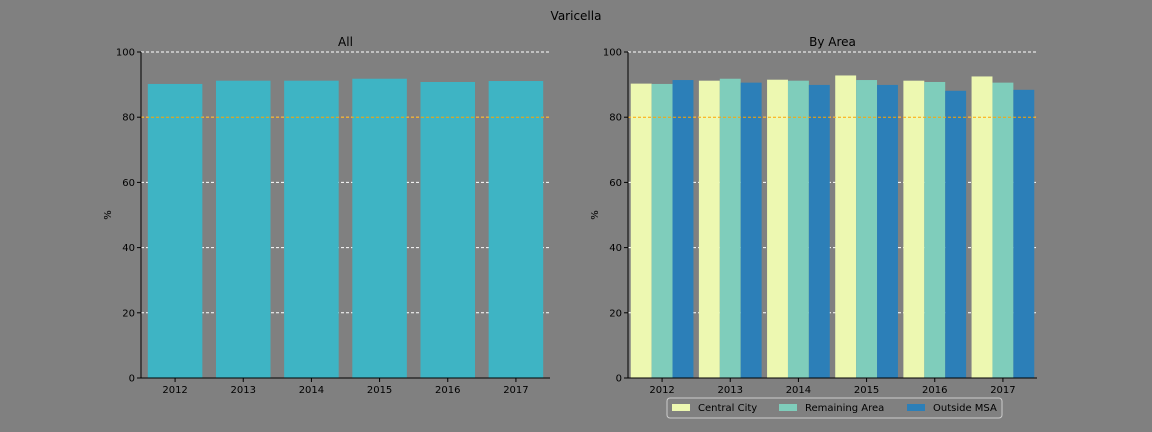  I want to click on legend-entry: Outside MSA, so click(965, 408).